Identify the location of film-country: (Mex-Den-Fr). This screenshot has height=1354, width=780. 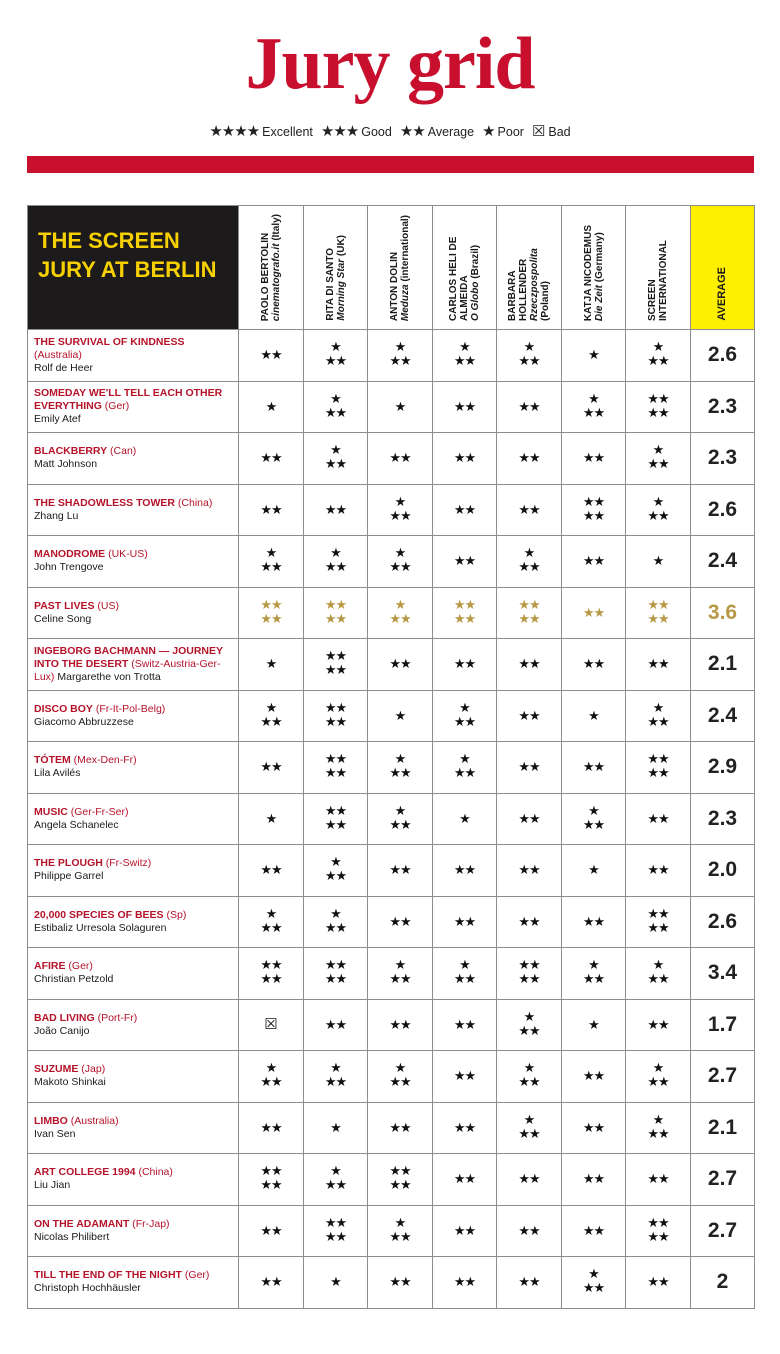
(105, 760).